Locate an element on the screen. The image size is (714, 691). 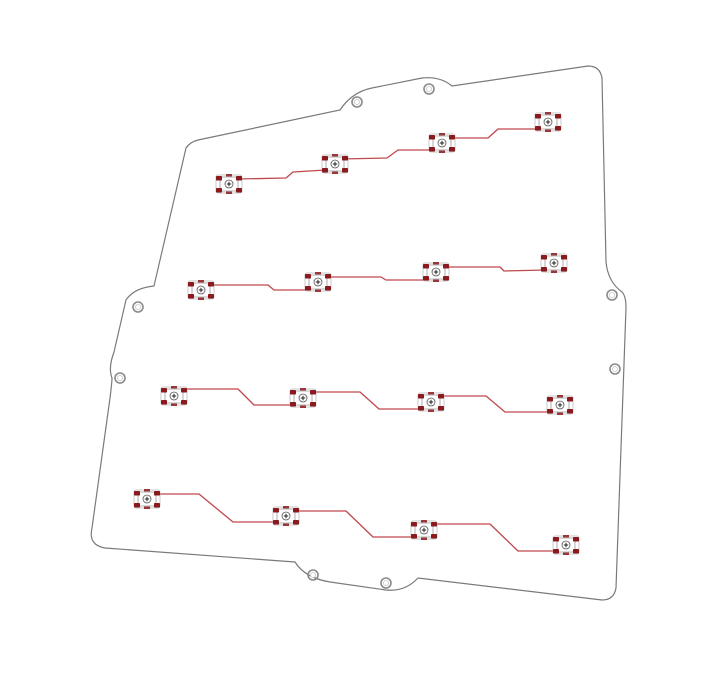
row-4-trace is located at coordinates (357, 522).